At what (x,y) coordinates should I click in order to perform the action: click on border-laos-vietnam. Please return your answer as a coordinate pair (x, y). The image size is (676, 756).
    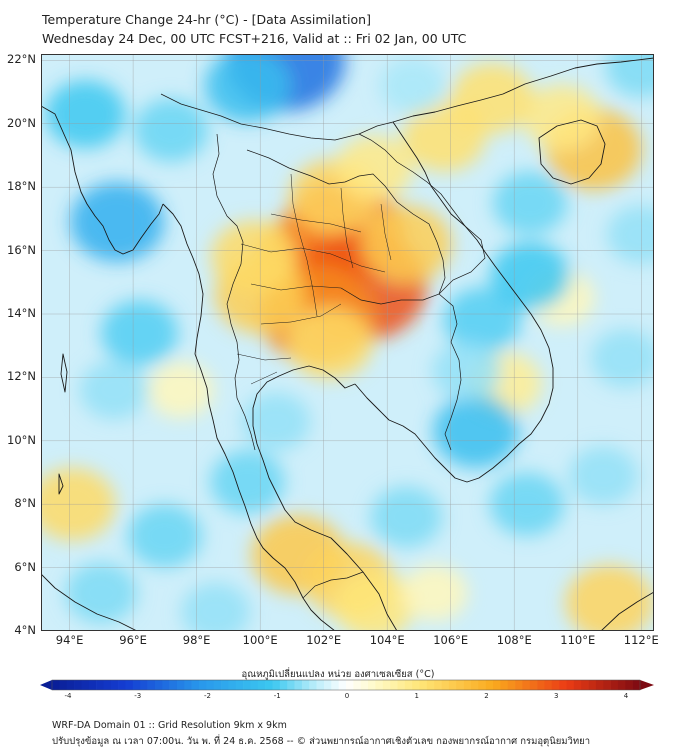
    Looking at the image, I should click on (422, 214).